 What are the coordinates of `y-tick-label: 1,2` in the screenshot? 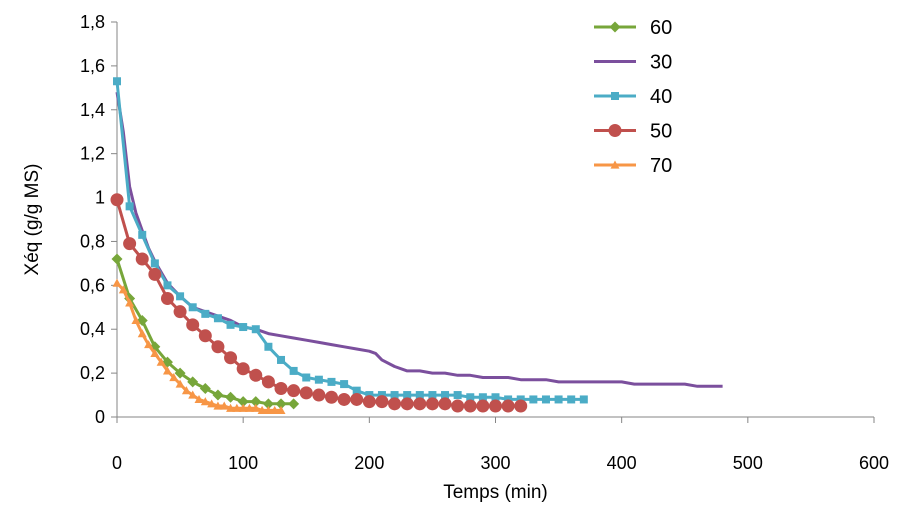 It's located at (92, 154).